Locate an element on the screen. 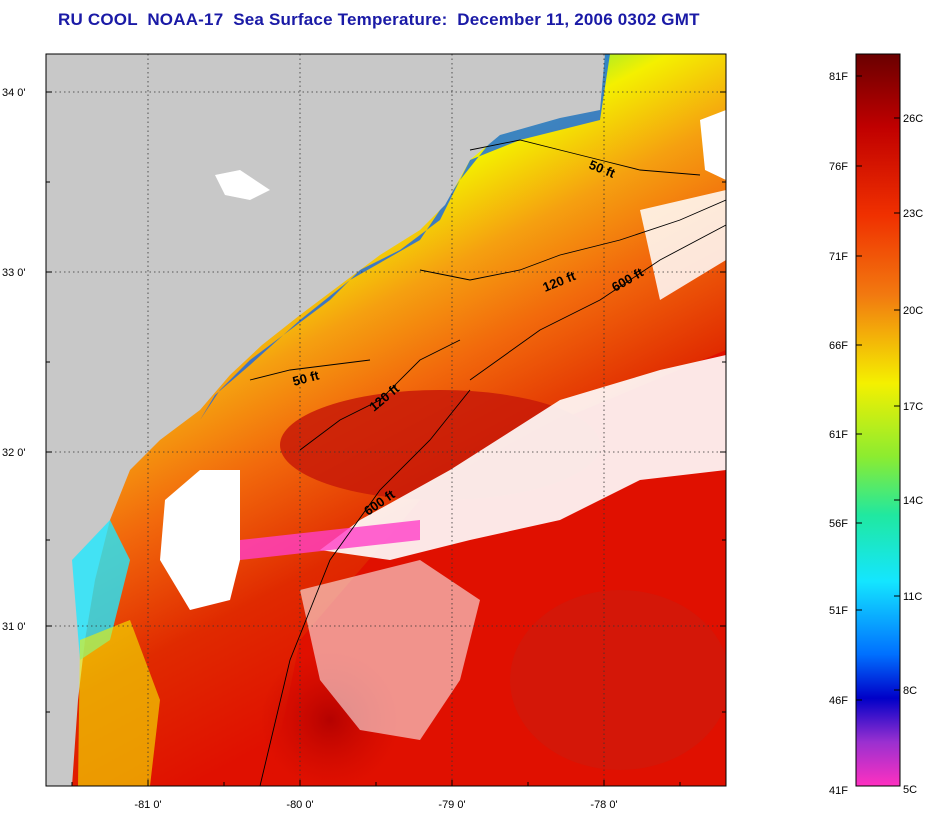  cb-label-56f: 56F is located at coordinates (838, 524).